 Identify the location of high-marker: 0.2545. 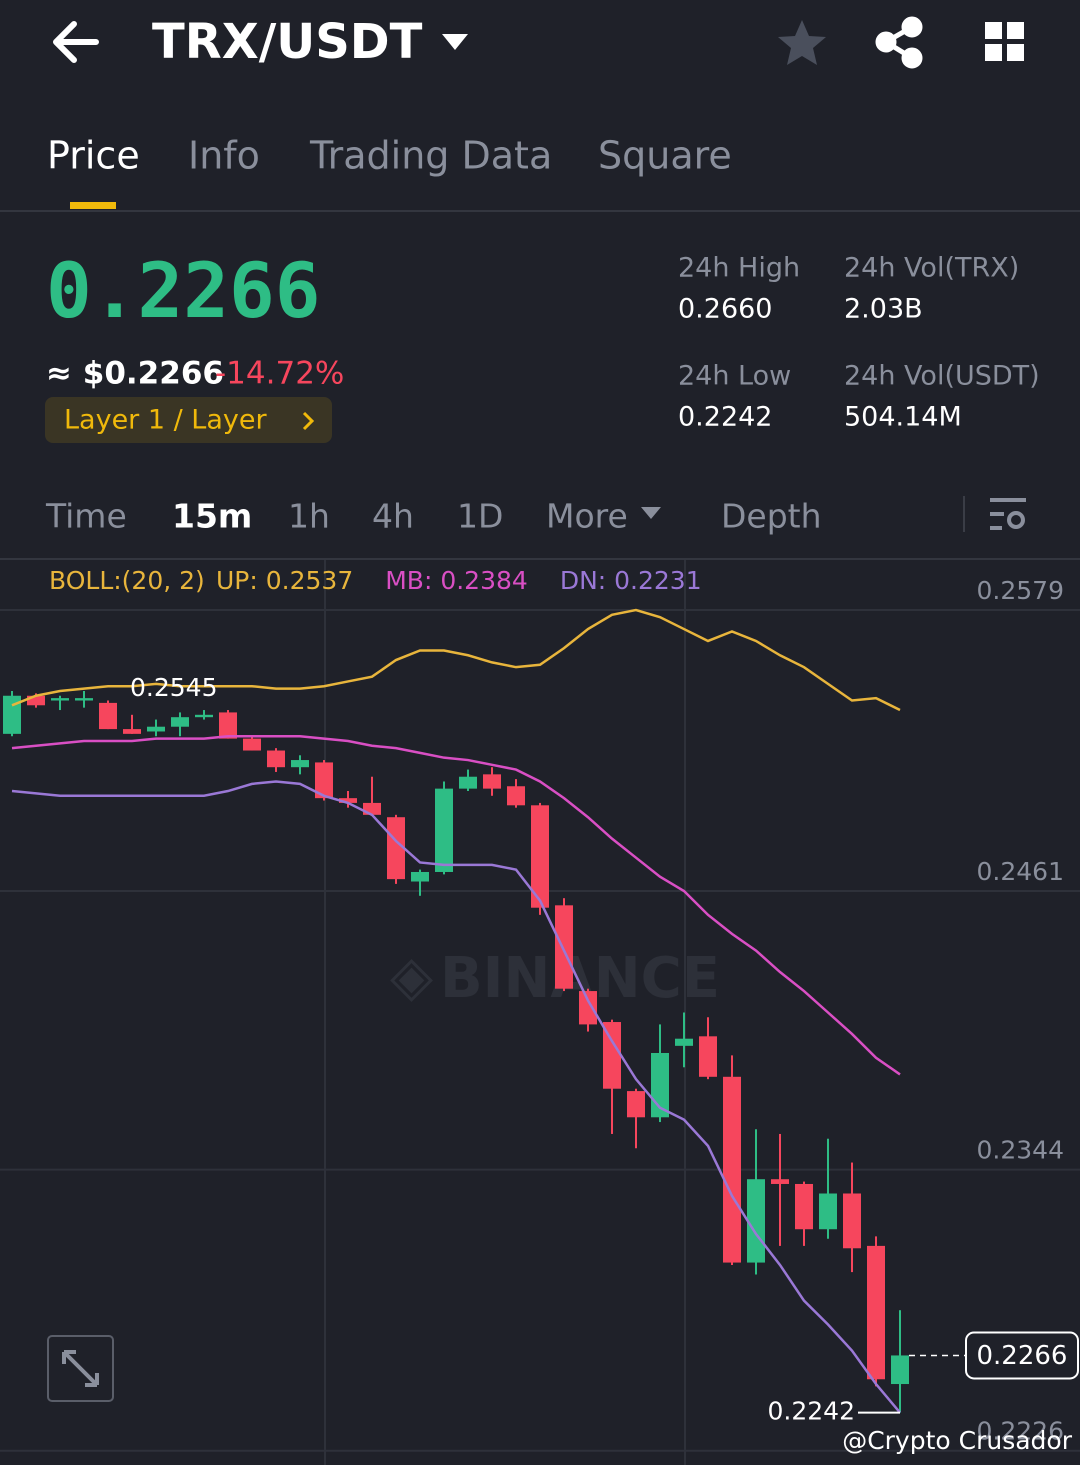
(173, 687).